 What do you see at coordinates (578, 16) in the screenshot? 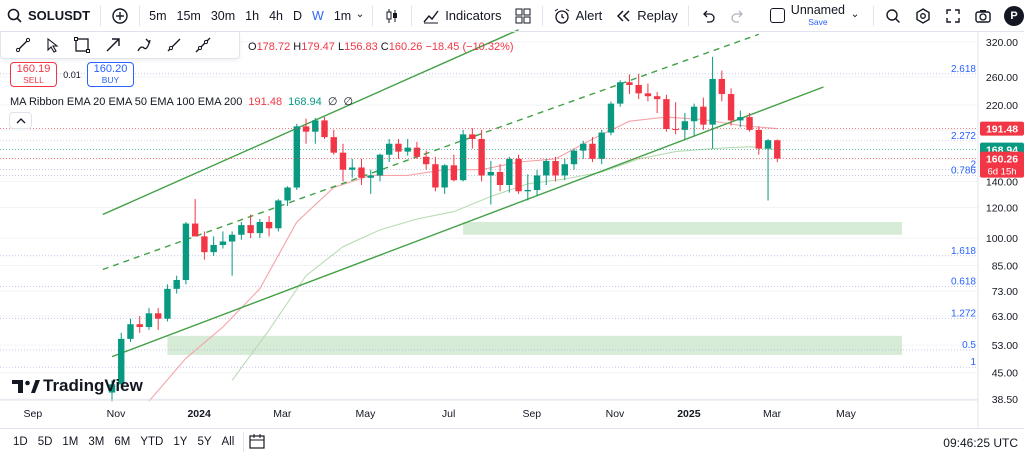
I see `alert-button: Alert` at bounding box center [578, 16].